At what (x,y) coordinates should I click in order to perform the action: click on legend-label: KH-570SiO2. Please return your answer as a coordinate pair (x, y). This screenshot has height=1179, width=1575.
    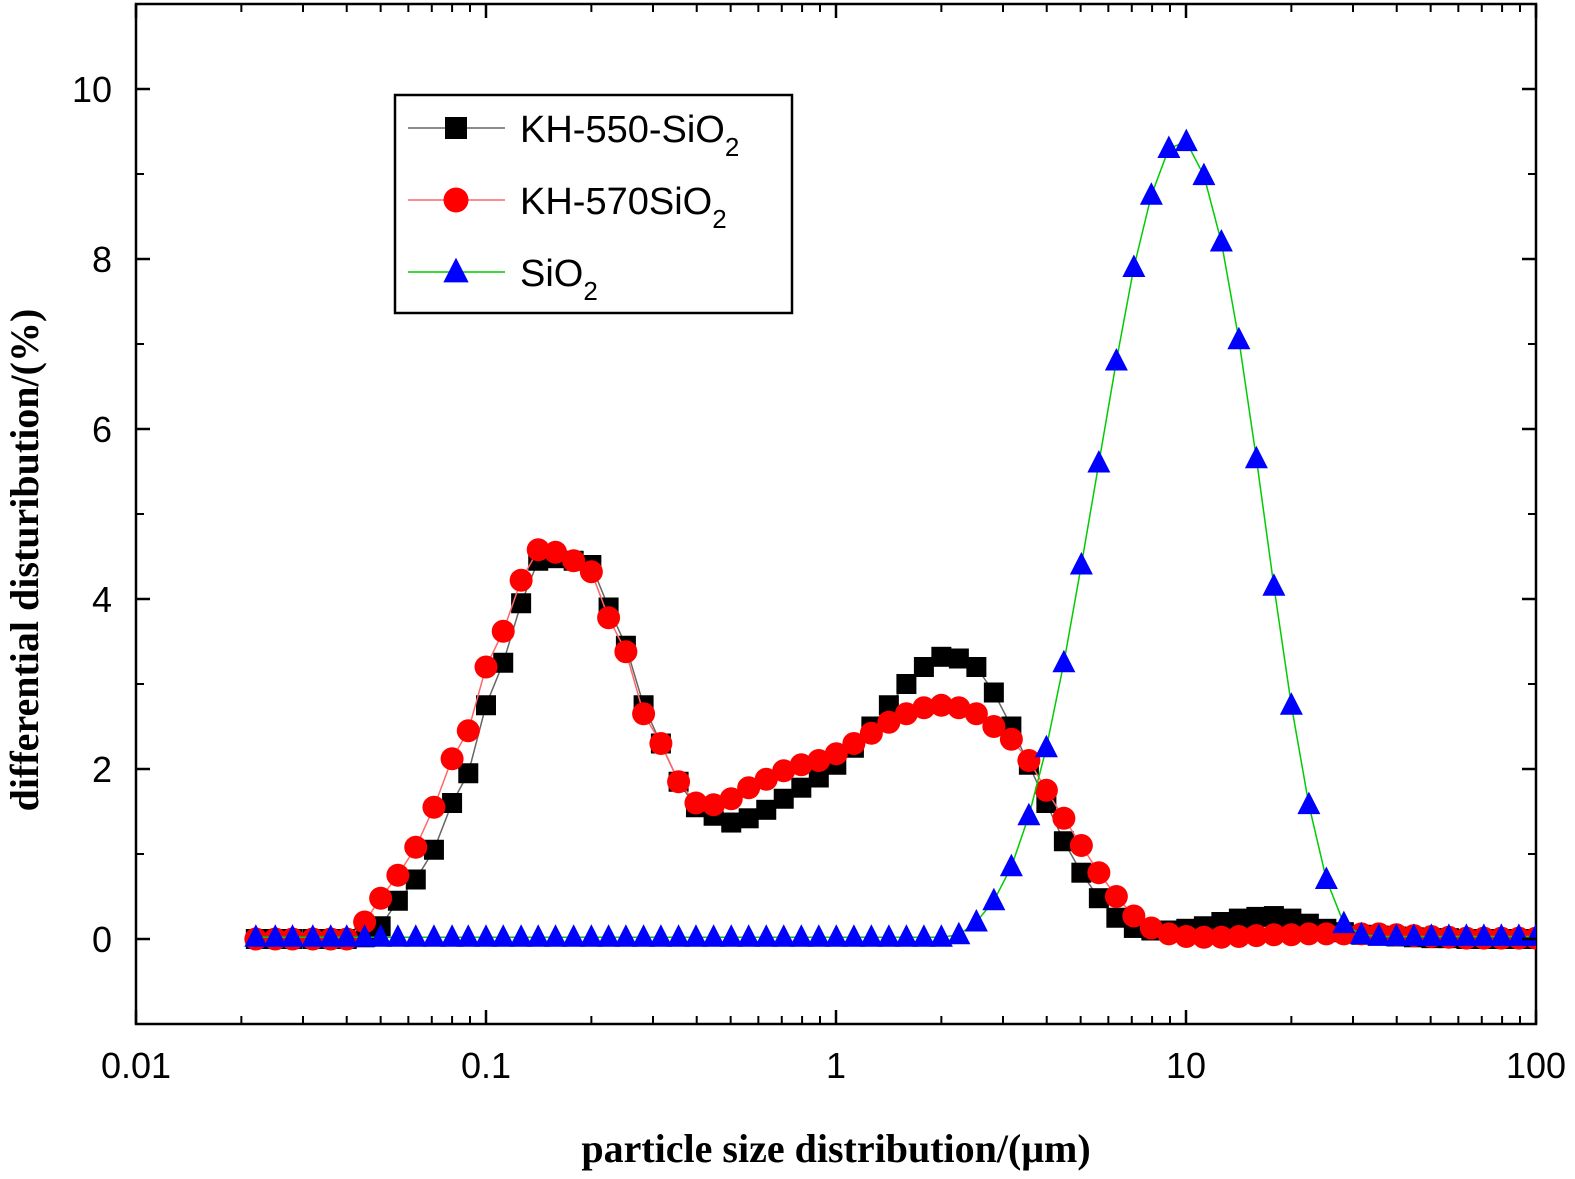
    Looking at the image, I should click on (623, 207).